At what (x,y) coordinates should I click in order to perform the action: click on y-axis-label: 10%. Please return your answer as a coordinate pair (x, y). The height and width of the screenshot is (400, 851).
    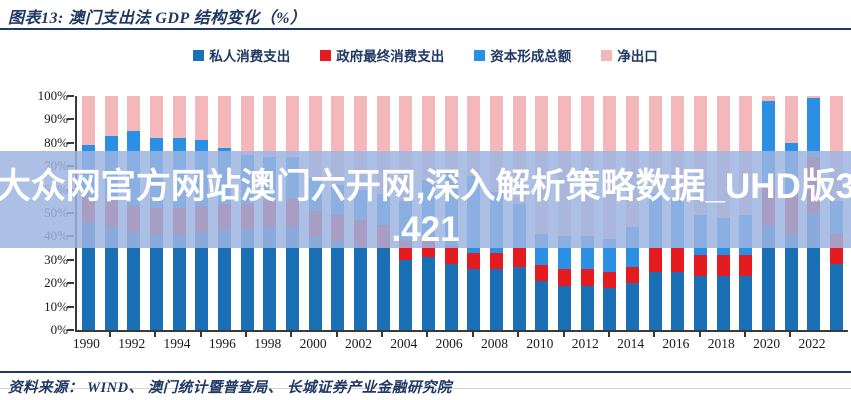
    Looking at the image, I should click on (56, 306).